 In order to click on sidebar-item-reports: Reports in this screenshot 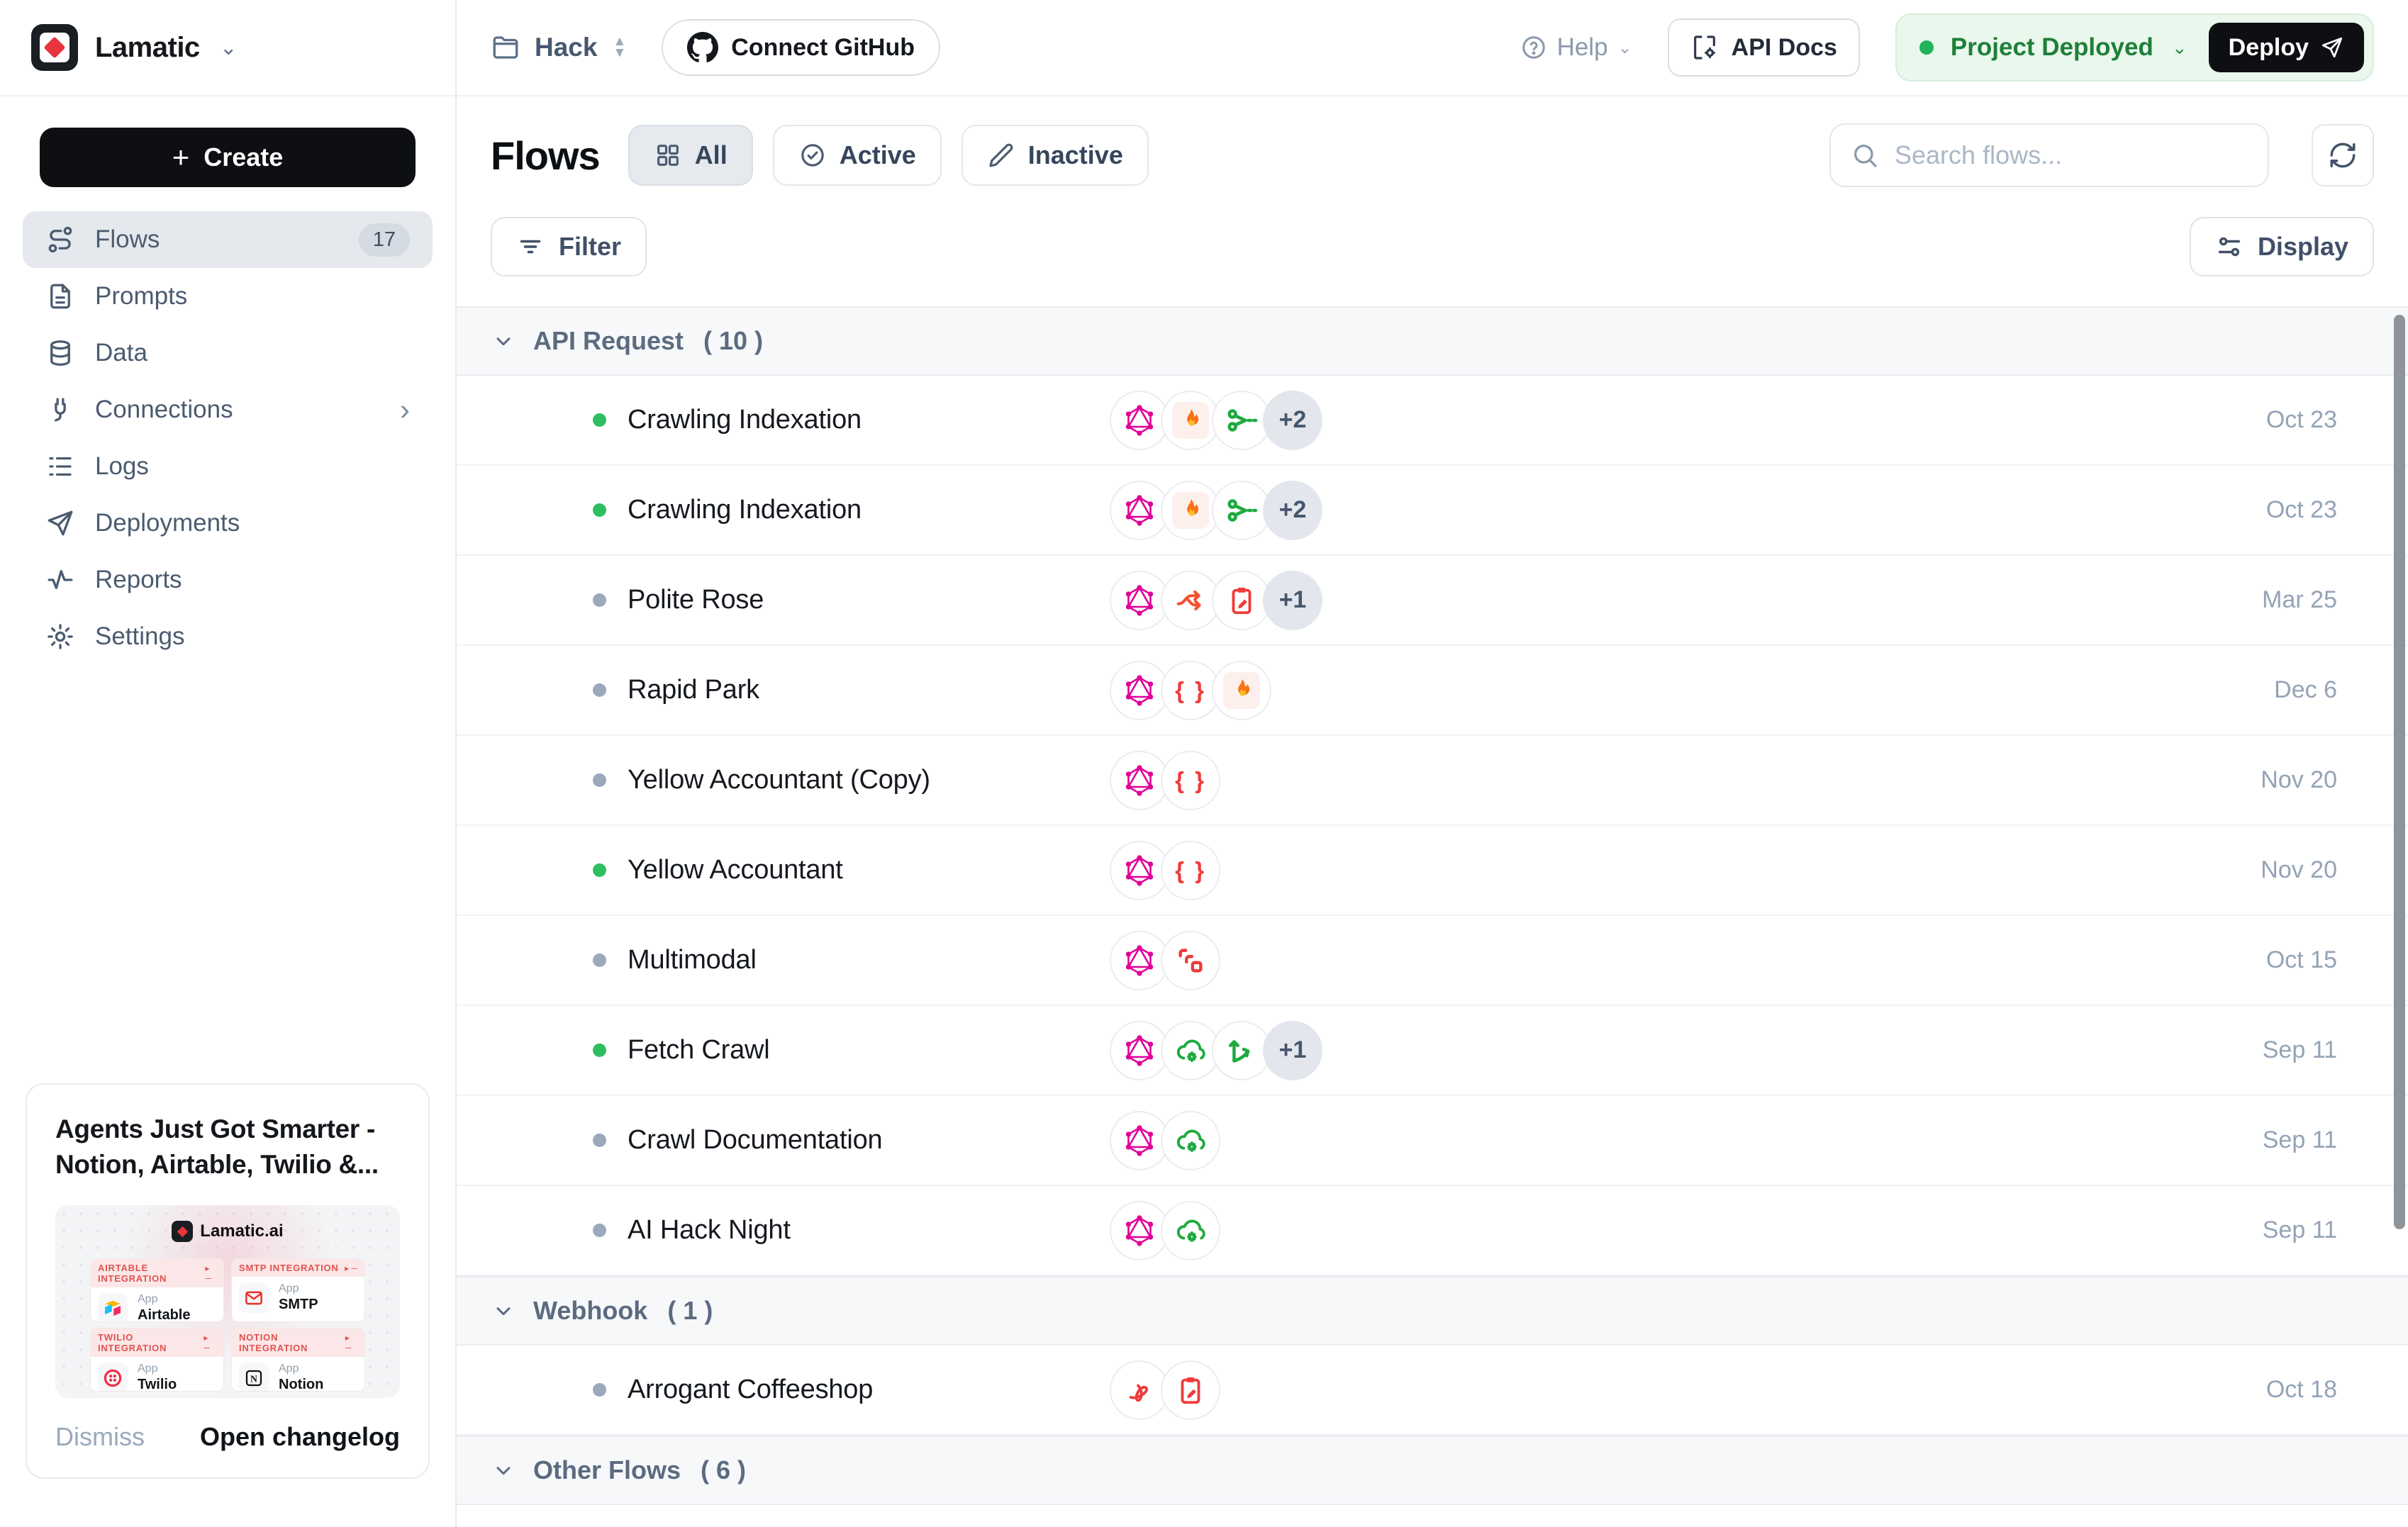, I will do `click(228, 580)`.